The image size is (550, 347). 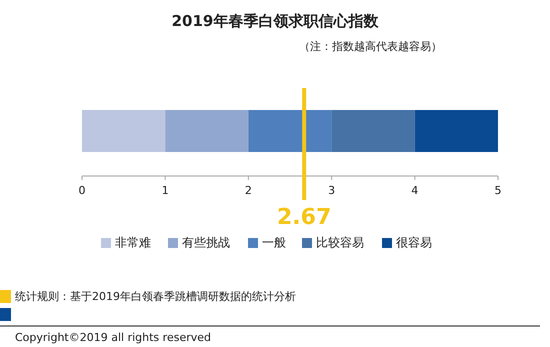 I want to click on legend-label: 有些挑战, so click(x=206, y=242).